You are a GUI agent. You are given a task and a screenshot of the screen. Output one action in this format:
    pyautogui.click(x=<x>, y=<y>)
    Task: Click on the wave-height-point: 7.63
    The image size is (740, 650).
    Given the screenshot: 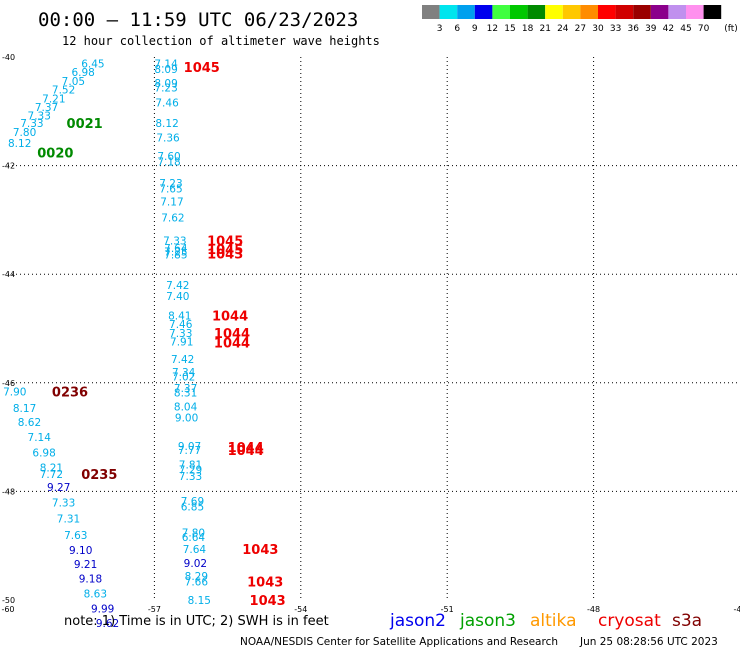 What is the action you would take?
    pyautogui.click(x=75, y=536)
    